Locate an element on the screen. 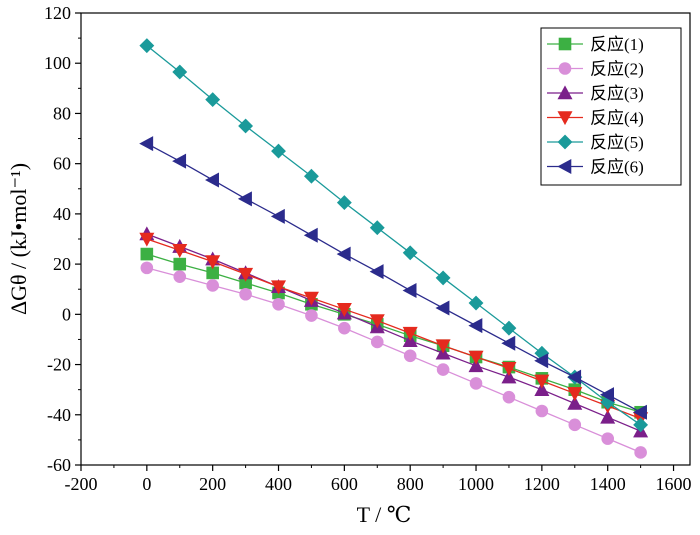 This screenshot has width=700, height=535. y-tick-label: 60 is located at coordinates (62, 164).